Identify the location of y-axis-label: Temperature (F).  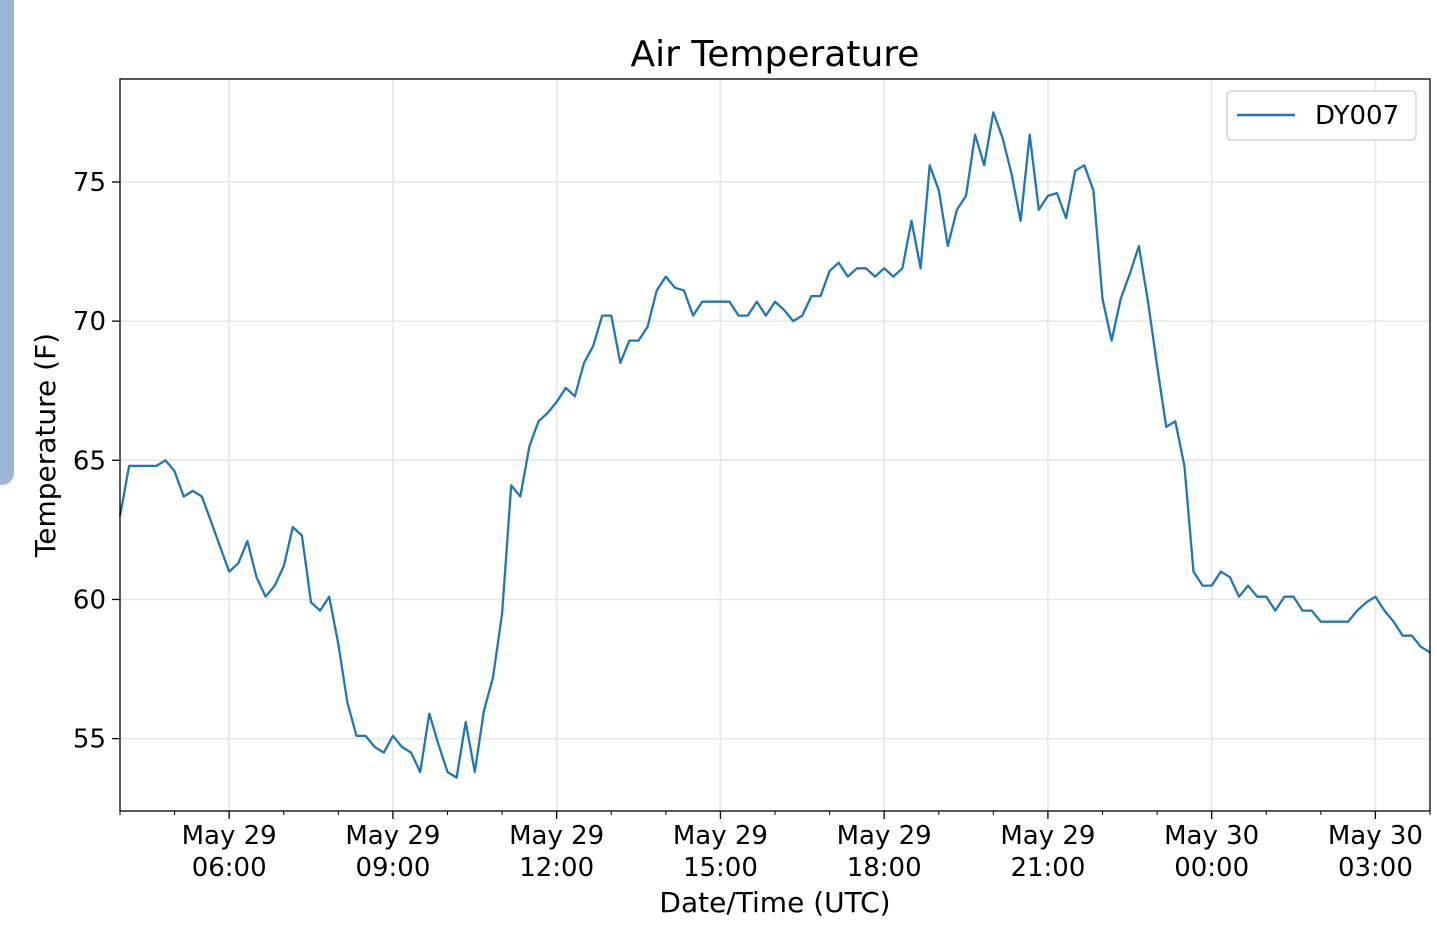
(45, 445).